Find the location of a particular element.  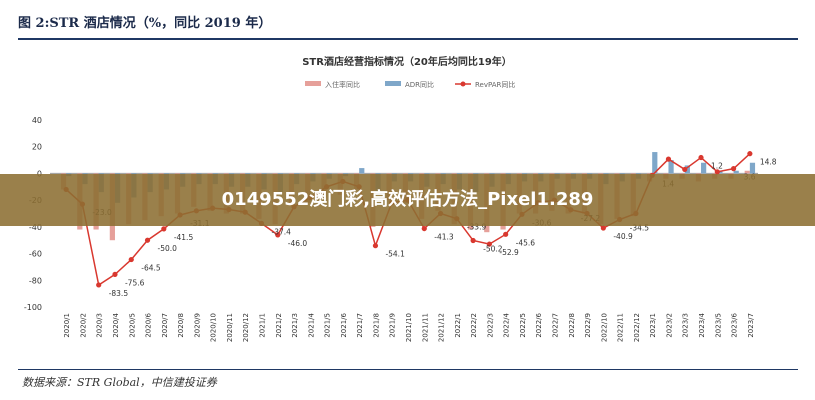

x-tick-label: 2021/6 is located at coordinates (344, 324).